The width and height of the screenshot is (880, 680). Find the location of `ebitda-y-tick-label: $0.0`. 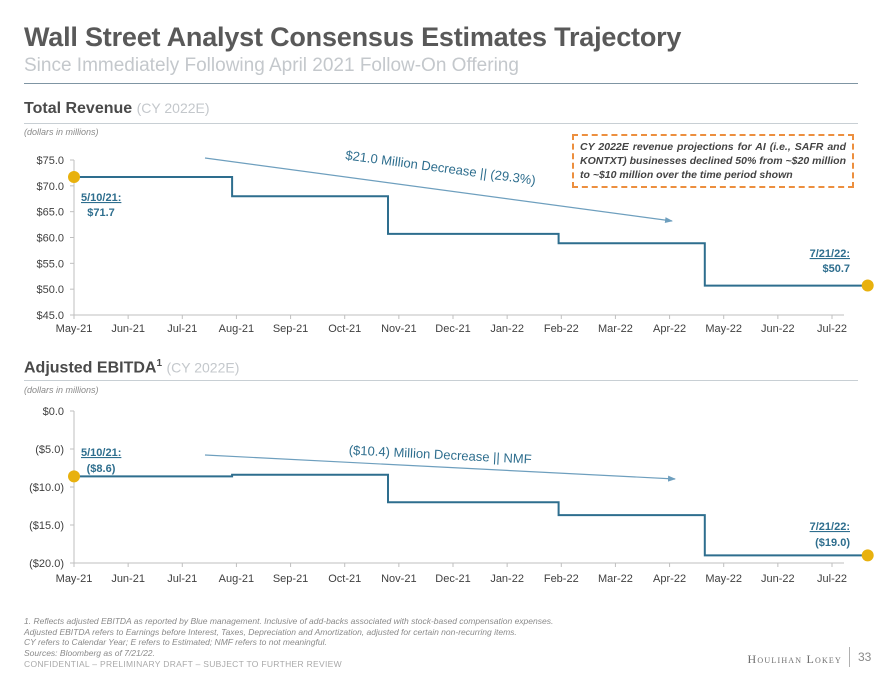

ebitda-y-tick-label: $0.0 is located at coordinates (53, 412).